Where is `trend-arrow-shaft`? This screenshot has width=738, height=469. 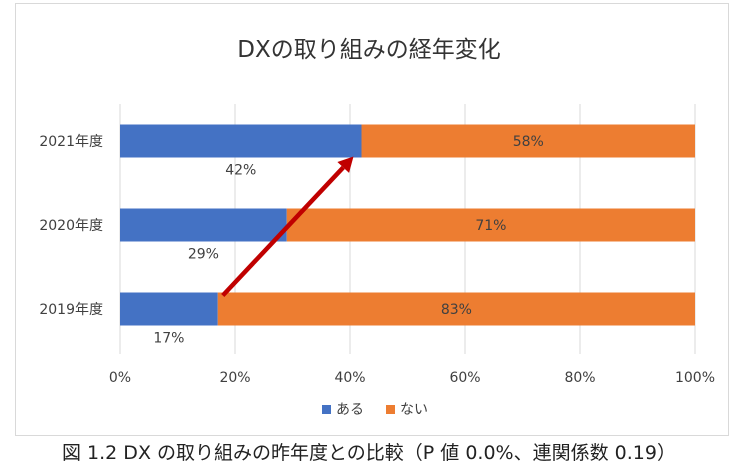 trend-arrow-shaft is located at coordinates (283, 231).